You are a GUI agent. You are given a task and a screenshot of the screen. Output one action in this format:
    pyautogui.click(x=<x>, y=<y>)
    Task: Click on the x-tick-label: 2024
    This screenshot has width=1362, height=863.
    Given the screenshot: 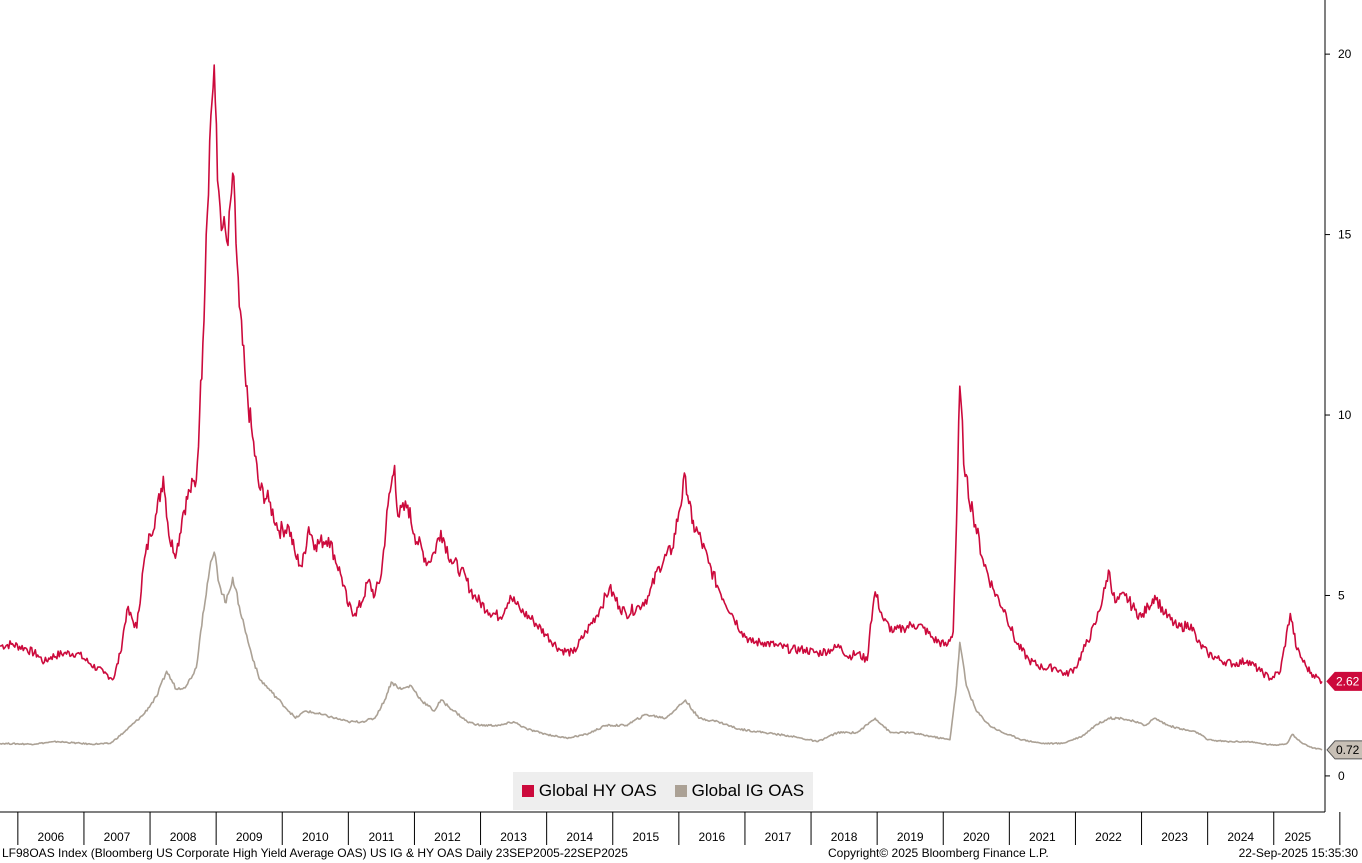 What is the action you would take?
    pyautogui.click(x=1240, y=837)
    